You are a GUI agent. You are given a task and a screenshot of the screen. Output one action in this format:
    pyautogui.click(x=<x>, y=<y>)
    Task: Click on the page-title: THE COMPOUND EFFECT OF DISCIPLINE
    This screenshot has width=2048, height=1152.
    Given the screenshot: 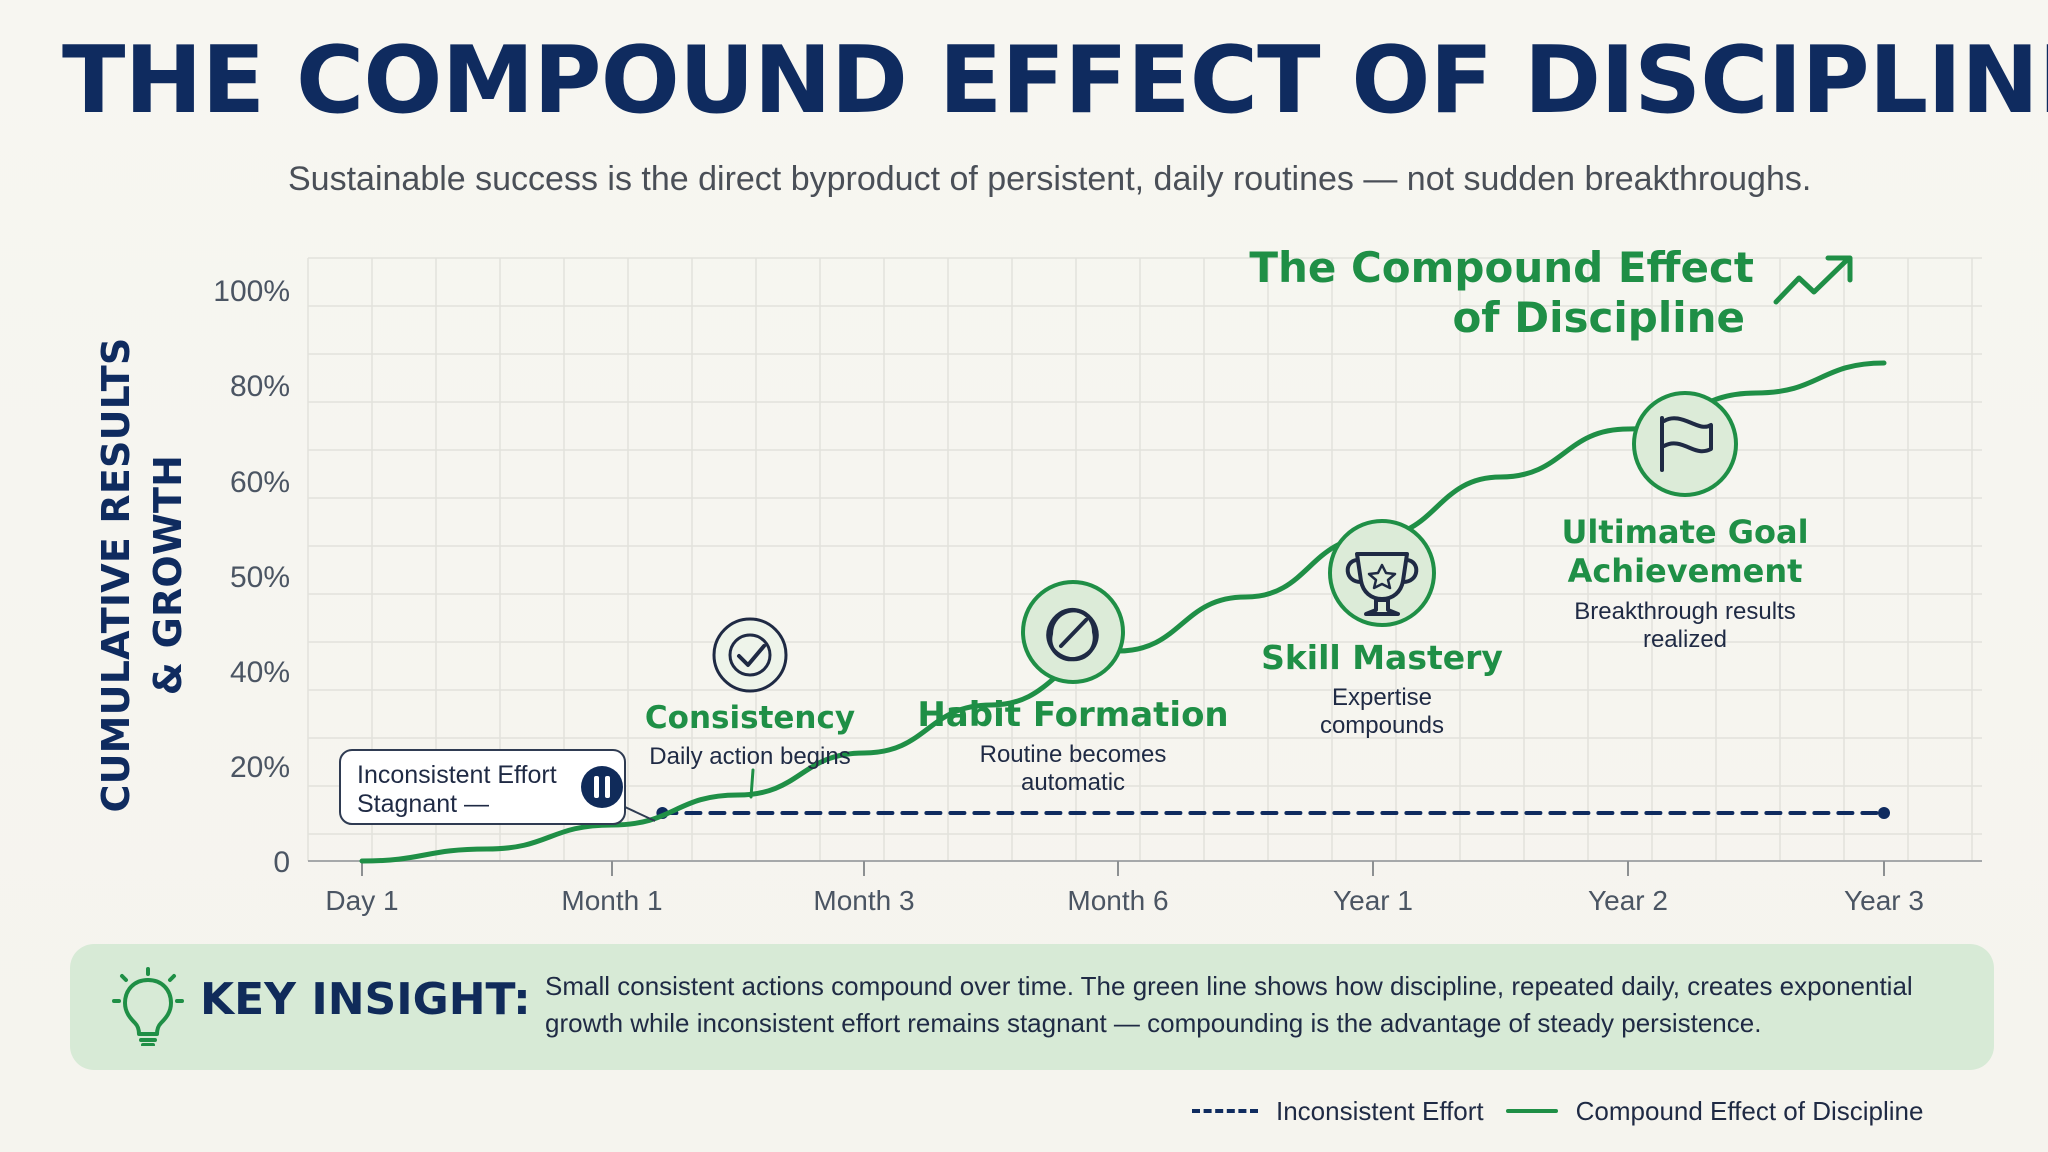 What is the action you would take?
    pyautogui.click(x=1055, y=80)
    